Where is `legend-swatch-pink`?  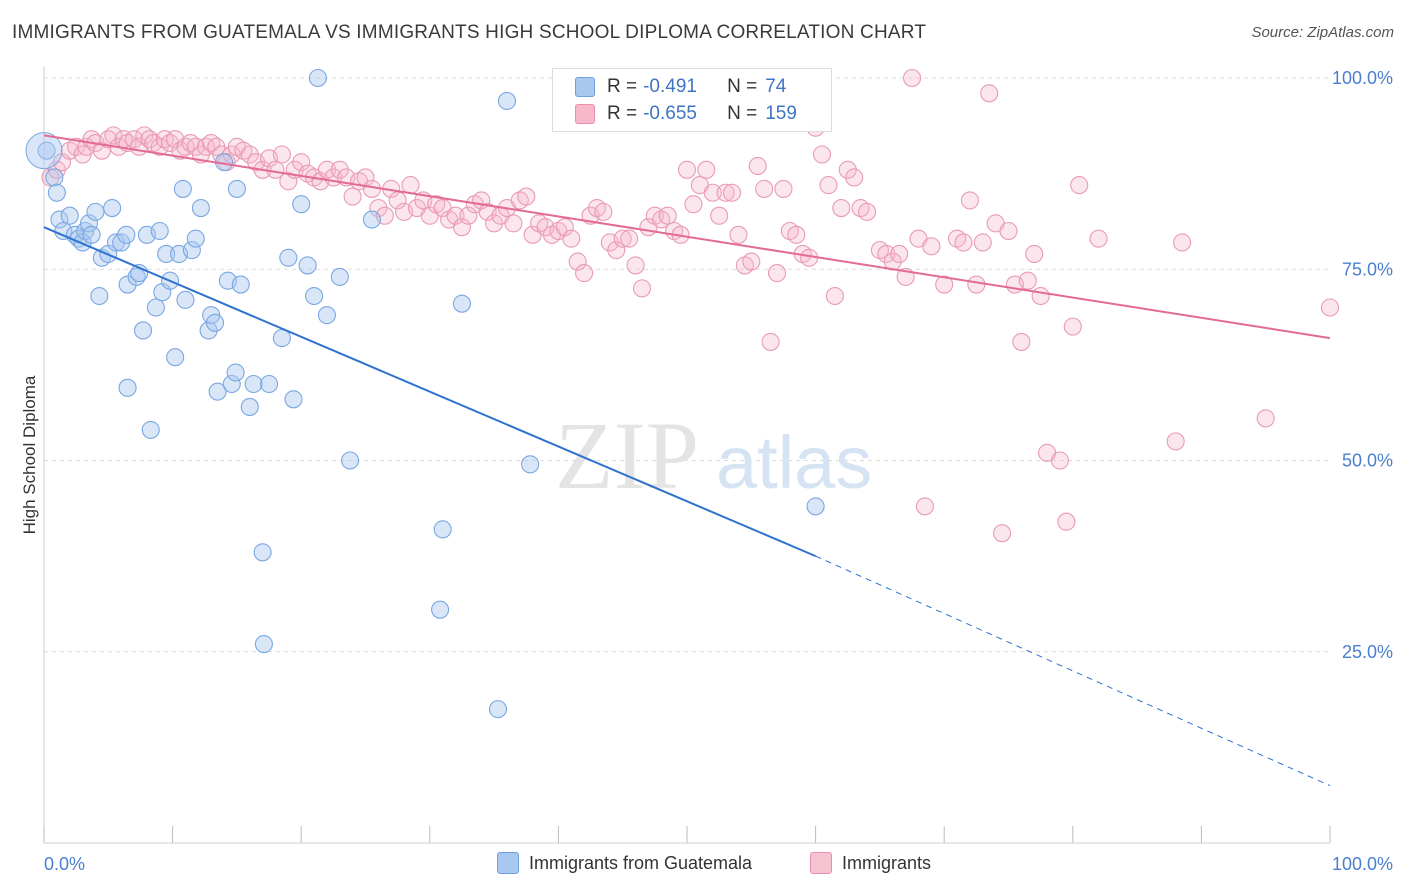
legend-swatch-pink is located at coordinates (585, 114).